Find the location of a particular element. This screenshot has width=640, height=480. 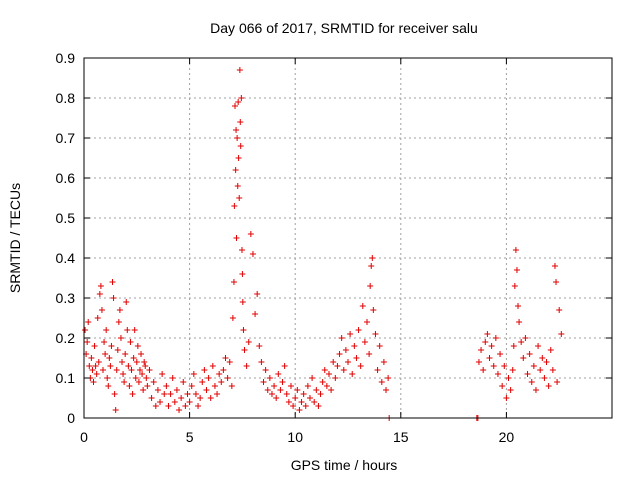

y-tick-label: 0.5 is located at coordinates (66, 218).